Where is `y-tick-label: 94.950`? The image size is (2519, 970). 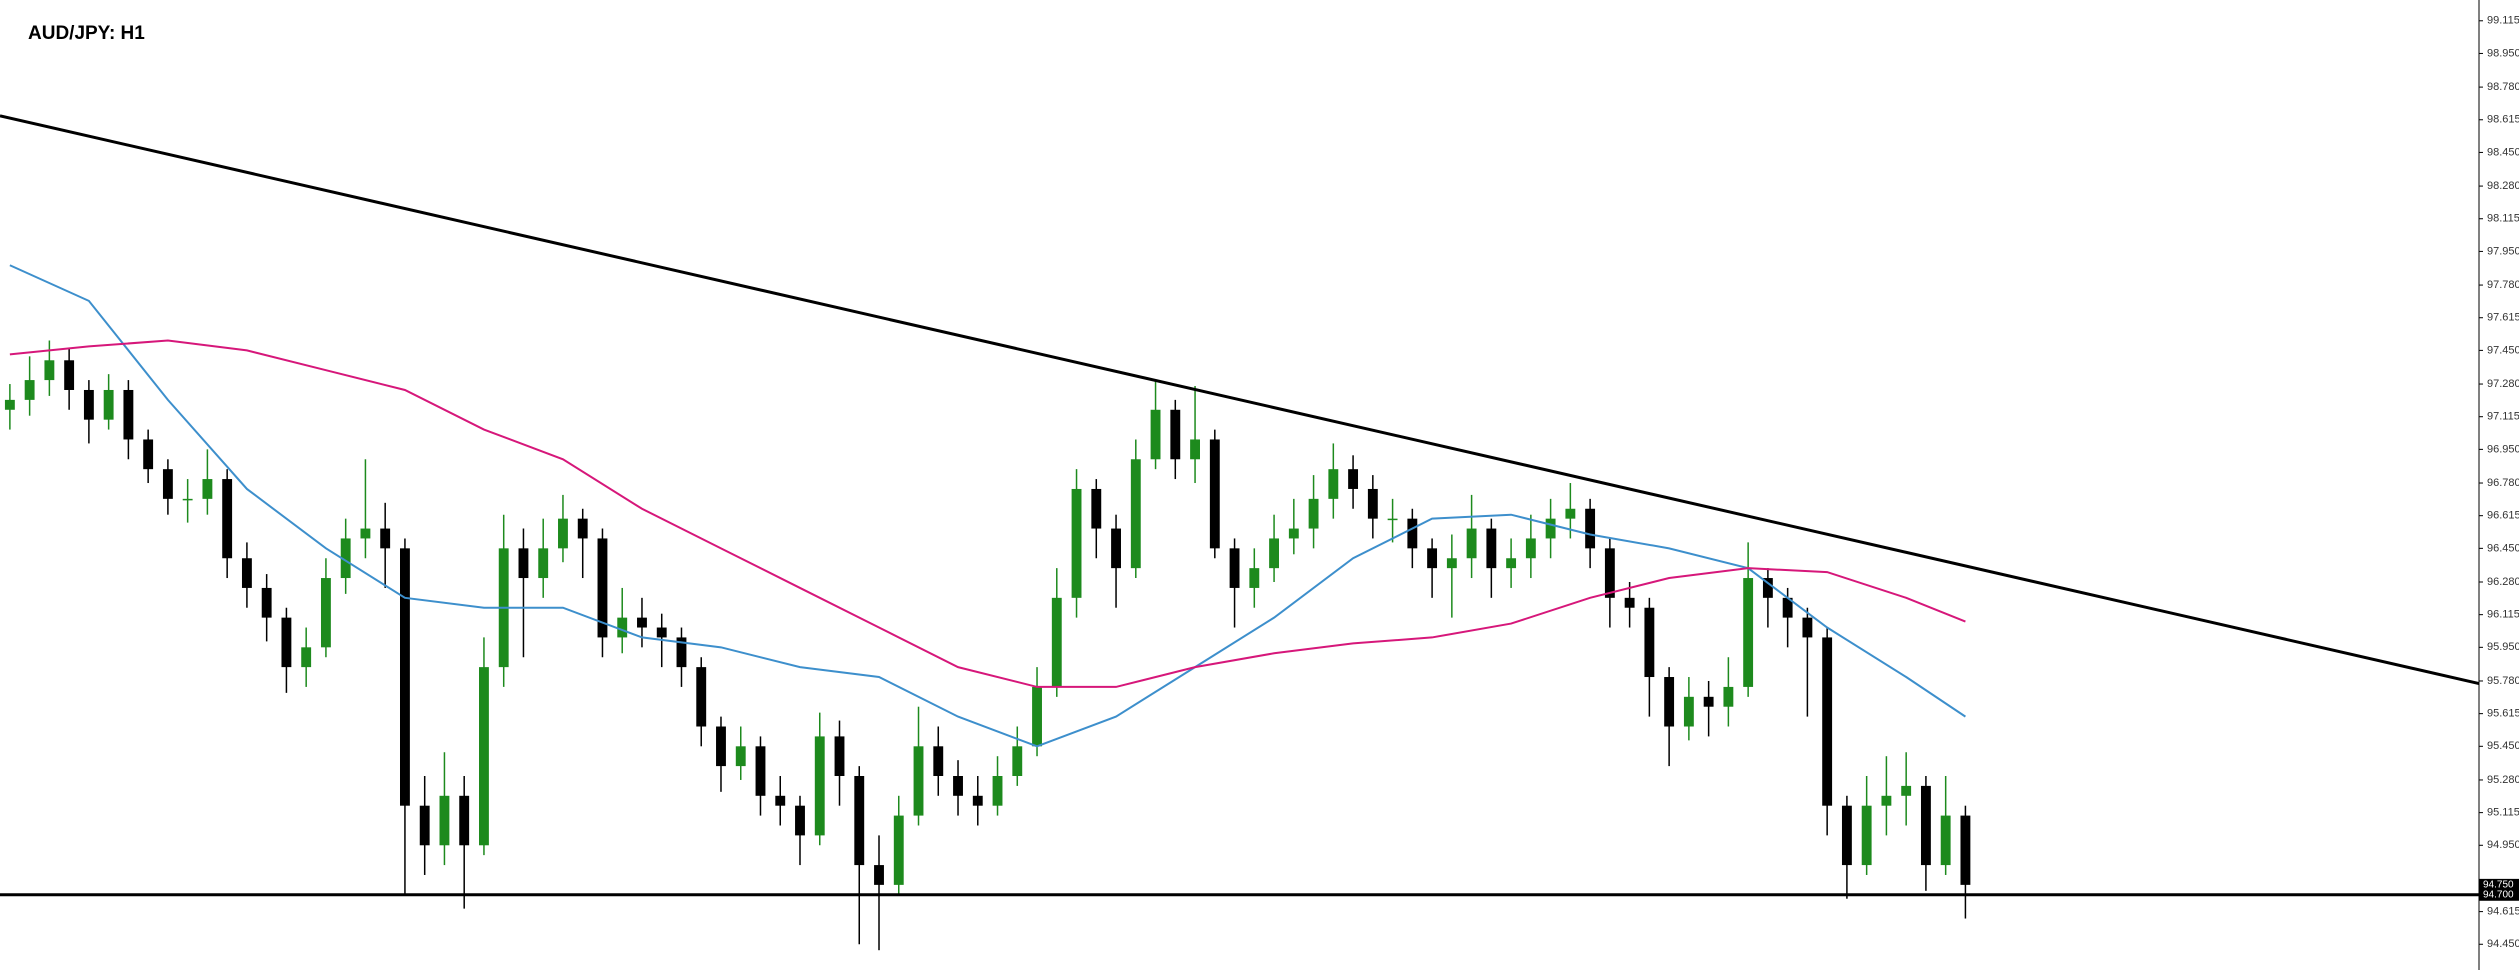 y-tick-label: 94.950 is located at coordinates (2503, 845).